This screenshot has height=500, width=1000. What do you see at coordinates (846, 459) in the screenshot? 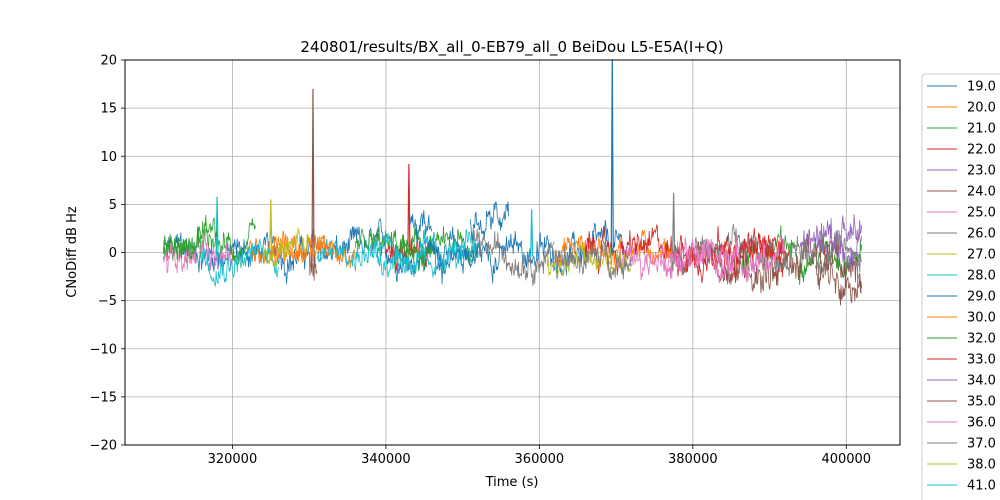
I see `x-tick-label: 400000` at bounding box center [846, 459].